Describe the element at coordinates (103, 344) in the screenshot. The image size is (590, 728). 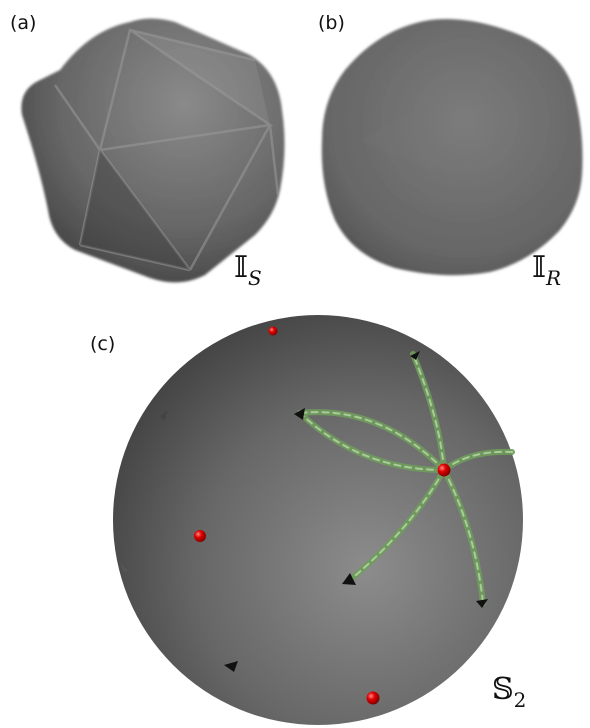
I see `panel-label-c: (c)` at that location.